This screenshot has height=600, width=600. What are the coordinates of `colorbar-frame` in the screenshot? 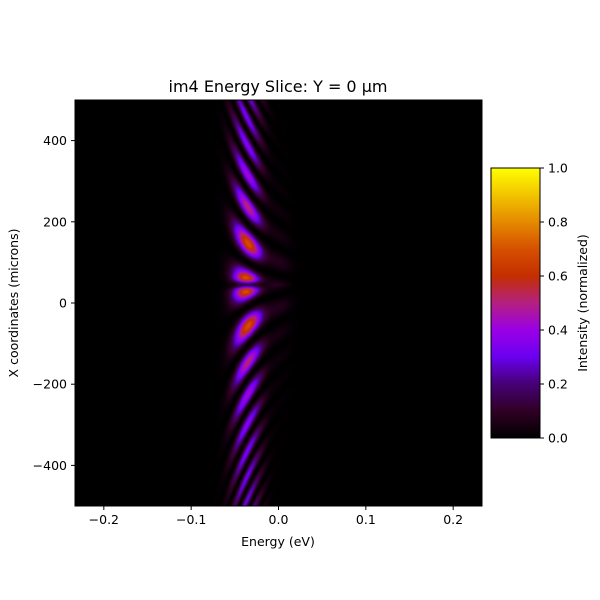 It's located at (515, 303).